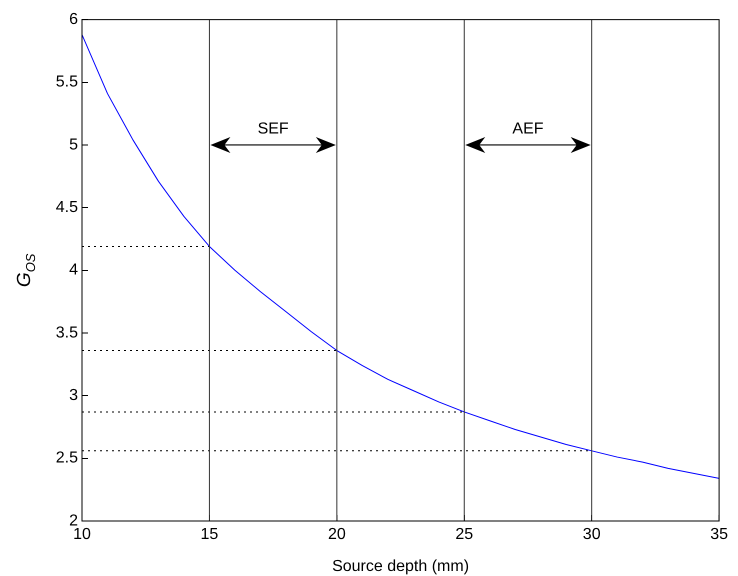  I want to click on y-axis-title: GOS, so click(26, 270).